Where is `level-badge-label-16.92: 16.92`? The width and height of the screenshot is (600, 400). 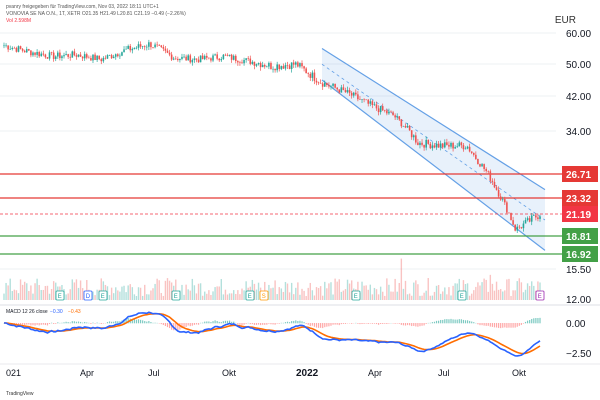 level-badge-label-16.92: 16.92 is located at coordinates (578, 255).